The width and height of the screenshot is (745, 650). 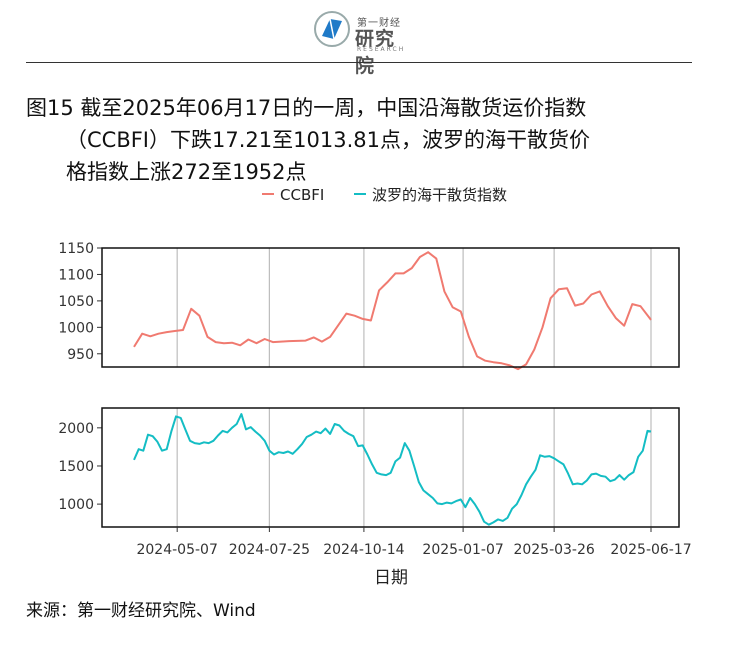 What do you see at coordinates (462, 550) in the screenshot?
I see `x-tick-label-4: 2025-01-07` at bounding box center [462, 550].